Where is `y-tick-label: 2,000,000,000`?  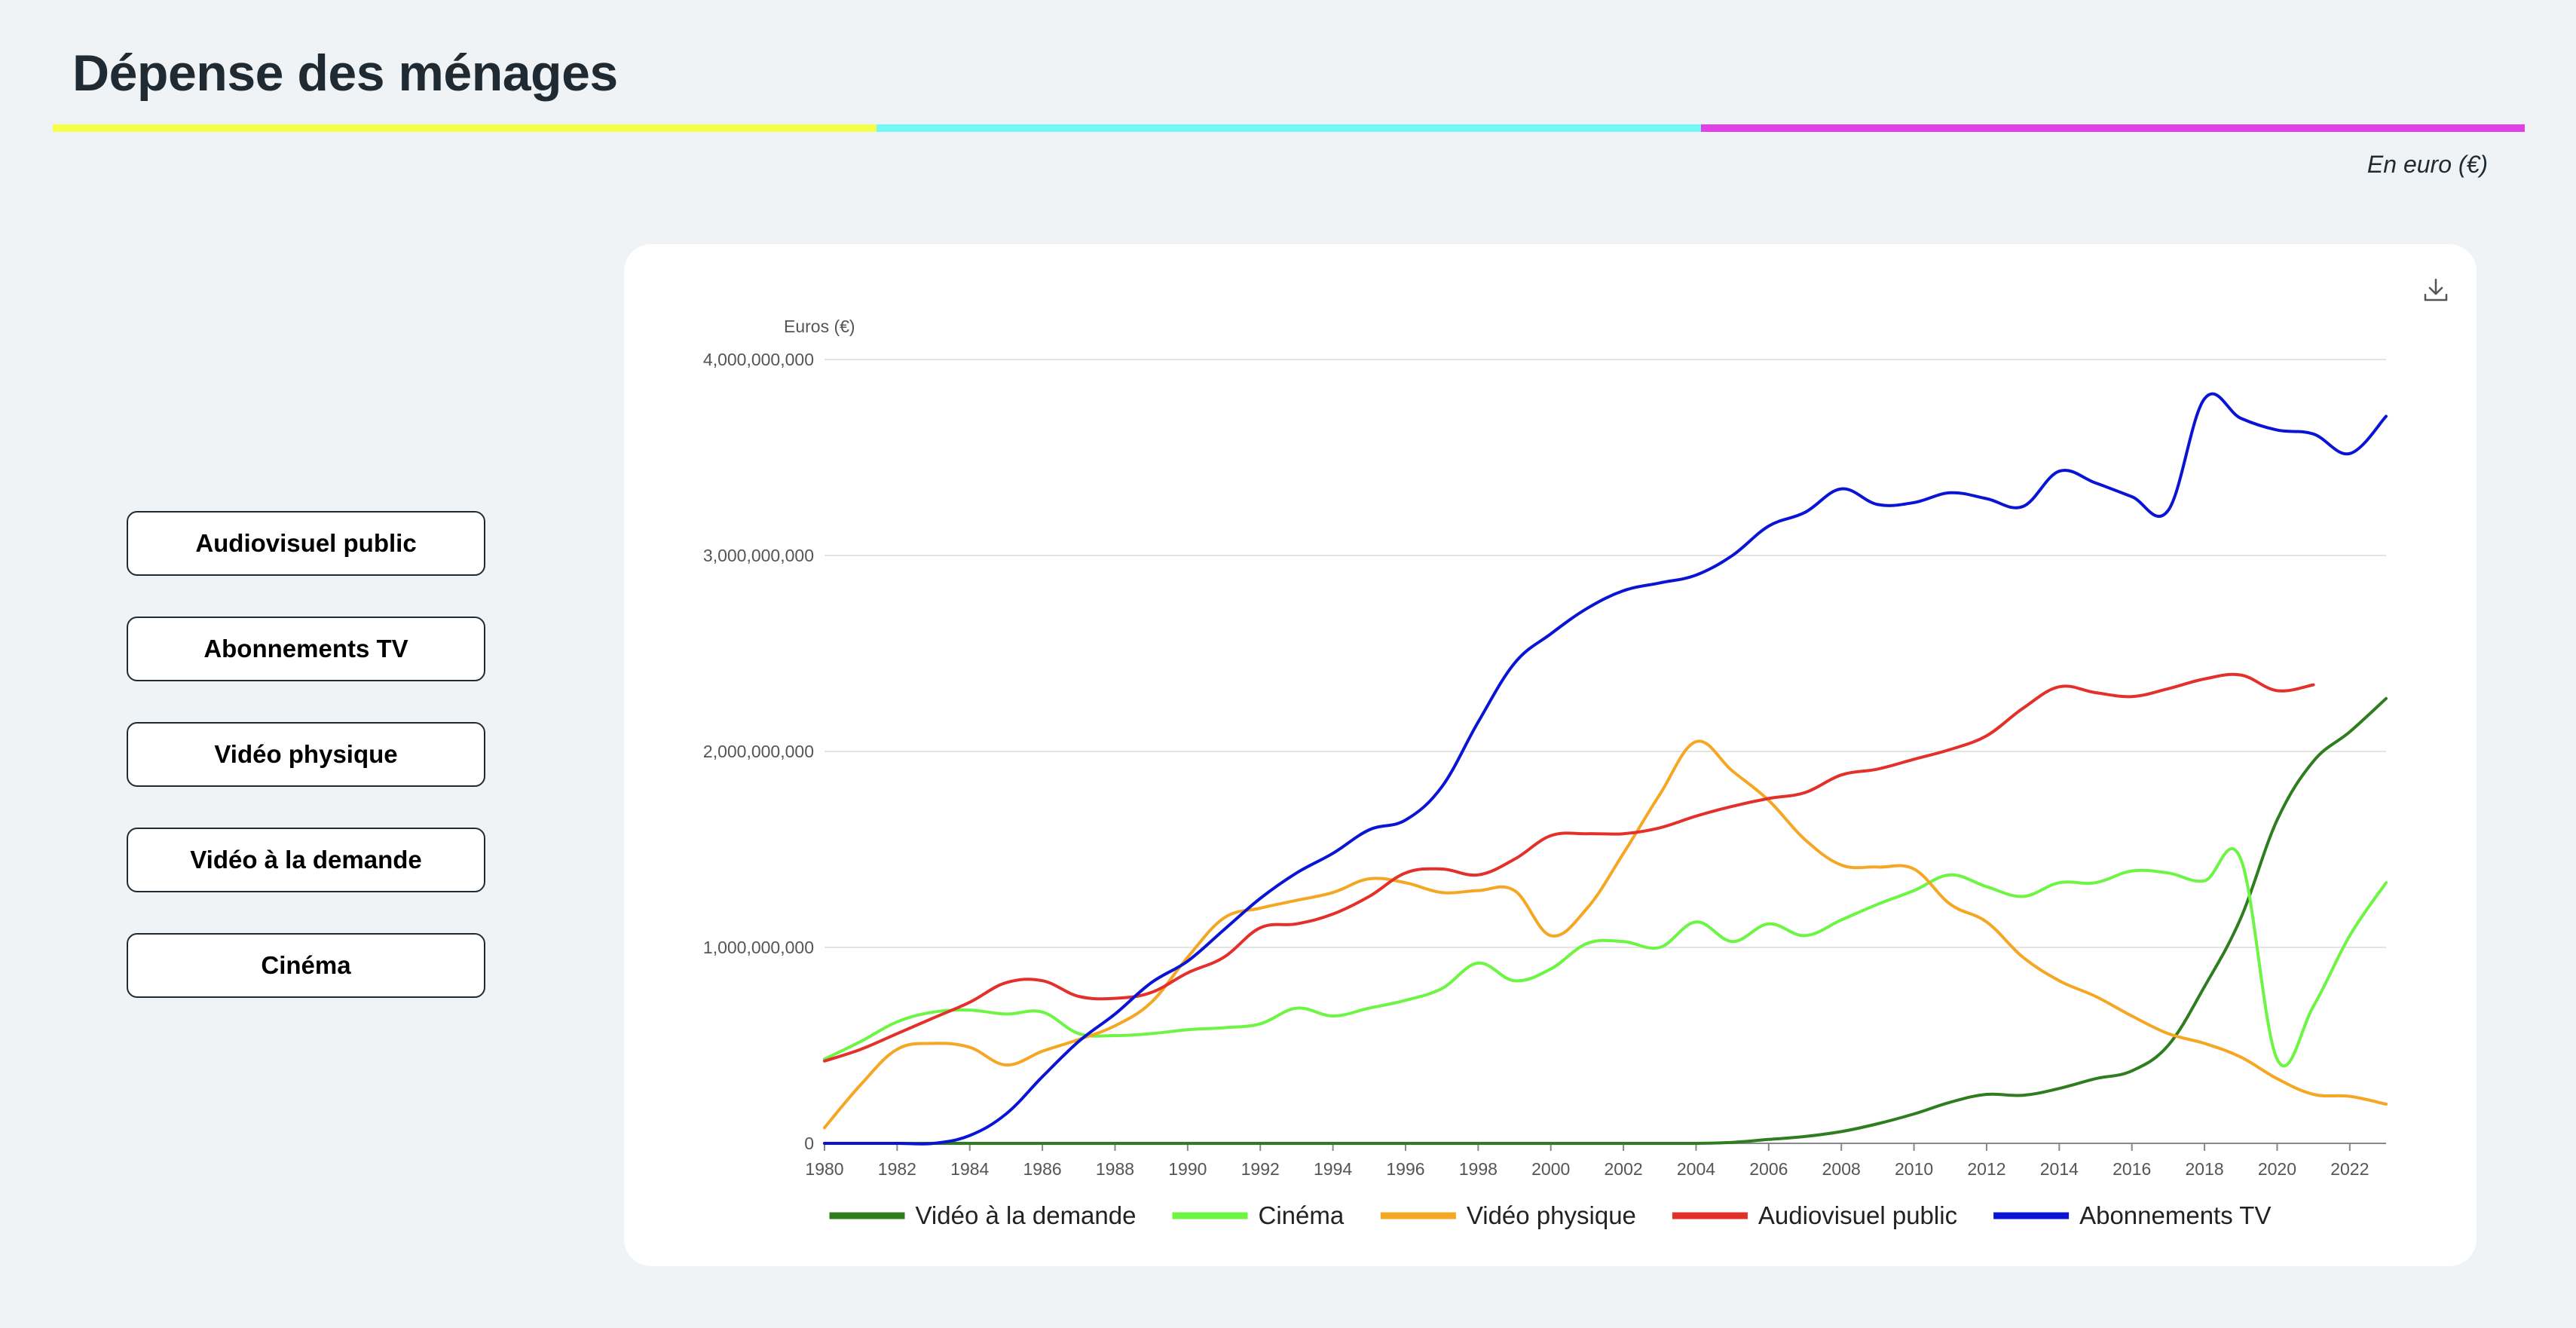
y-tick-label: 2,000,000,000 is located at coordinates (758, 751).